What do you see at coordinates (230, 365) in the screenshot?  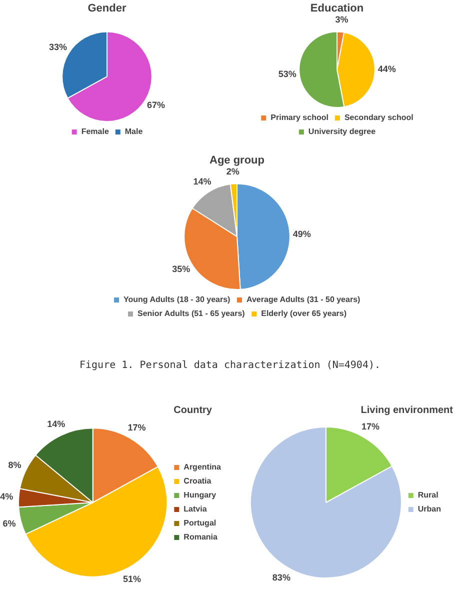 I see `caption: Figure 1. Personal data characterization (N=4904).` at bounding box center [230, 365].